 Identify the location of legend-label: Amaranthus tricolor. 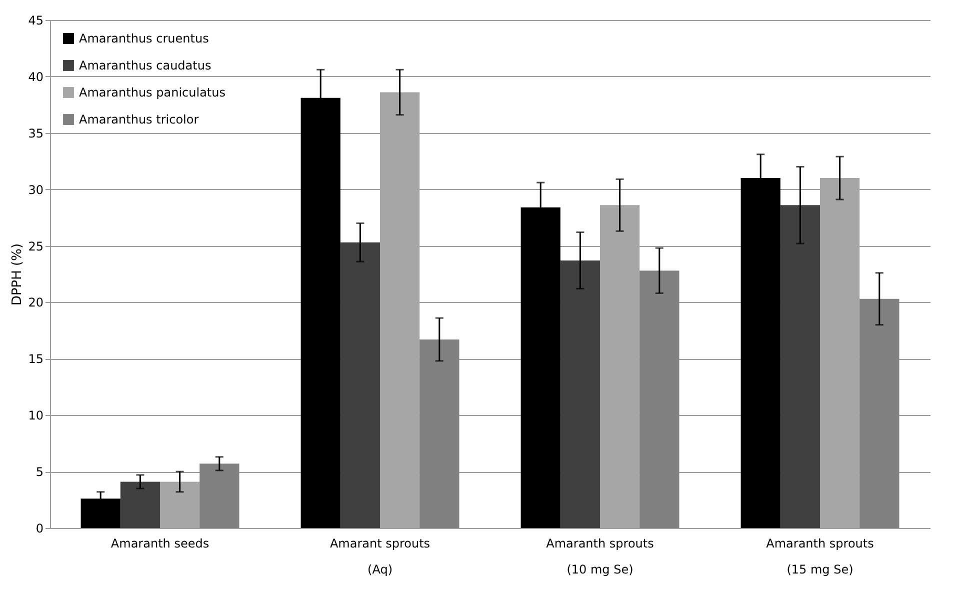
(139, 119).